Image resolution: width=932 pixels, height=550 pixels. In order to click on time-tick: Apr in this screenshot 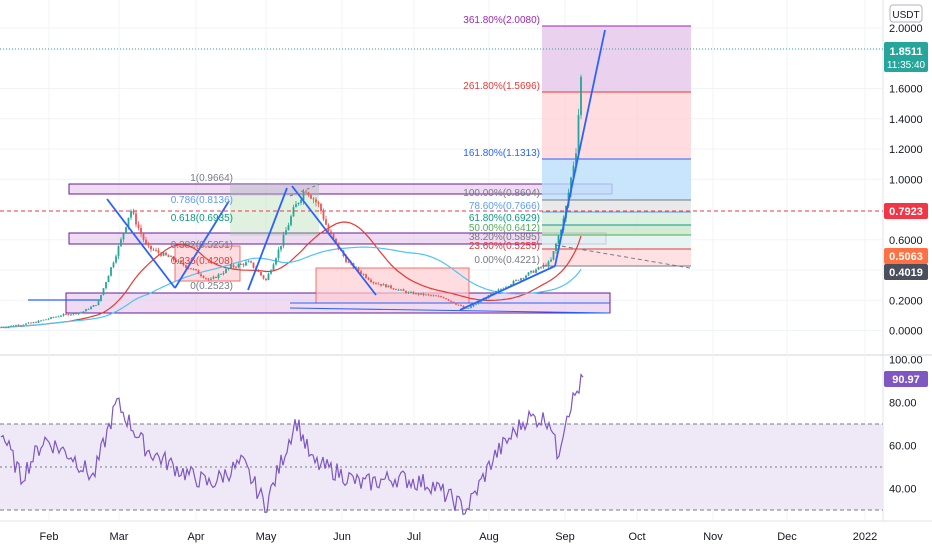, I will do `click(195, 537)`.